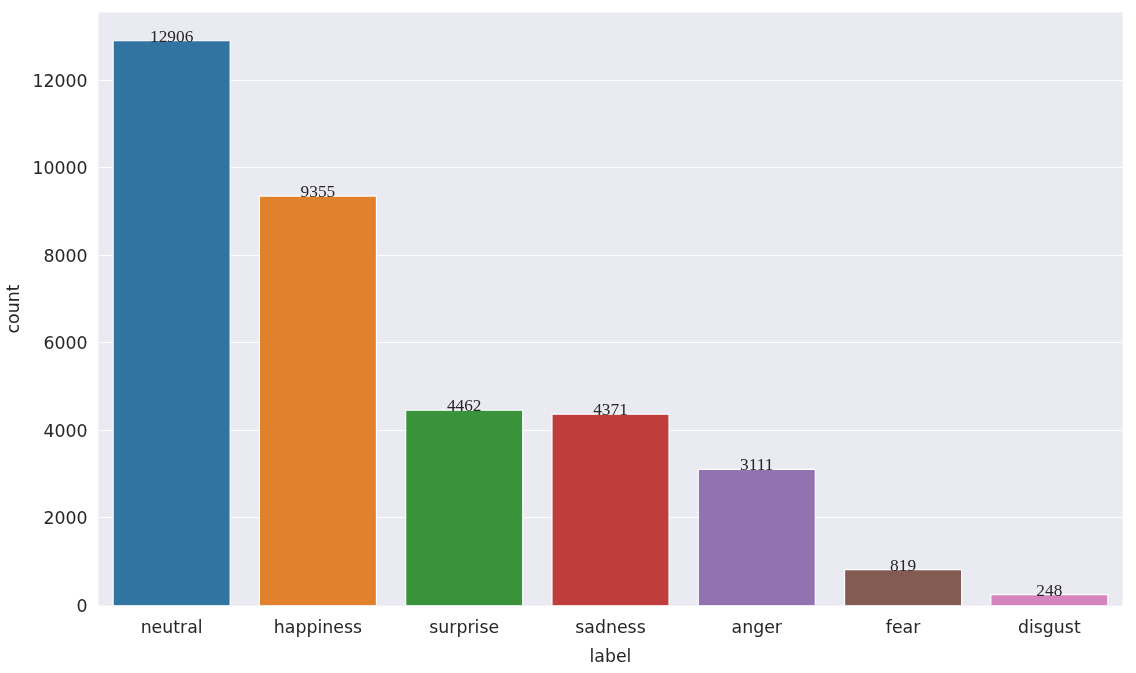  Describe the element at coordinates (464, 406) in the screenshot. I see `data-label: 4462` at that location.